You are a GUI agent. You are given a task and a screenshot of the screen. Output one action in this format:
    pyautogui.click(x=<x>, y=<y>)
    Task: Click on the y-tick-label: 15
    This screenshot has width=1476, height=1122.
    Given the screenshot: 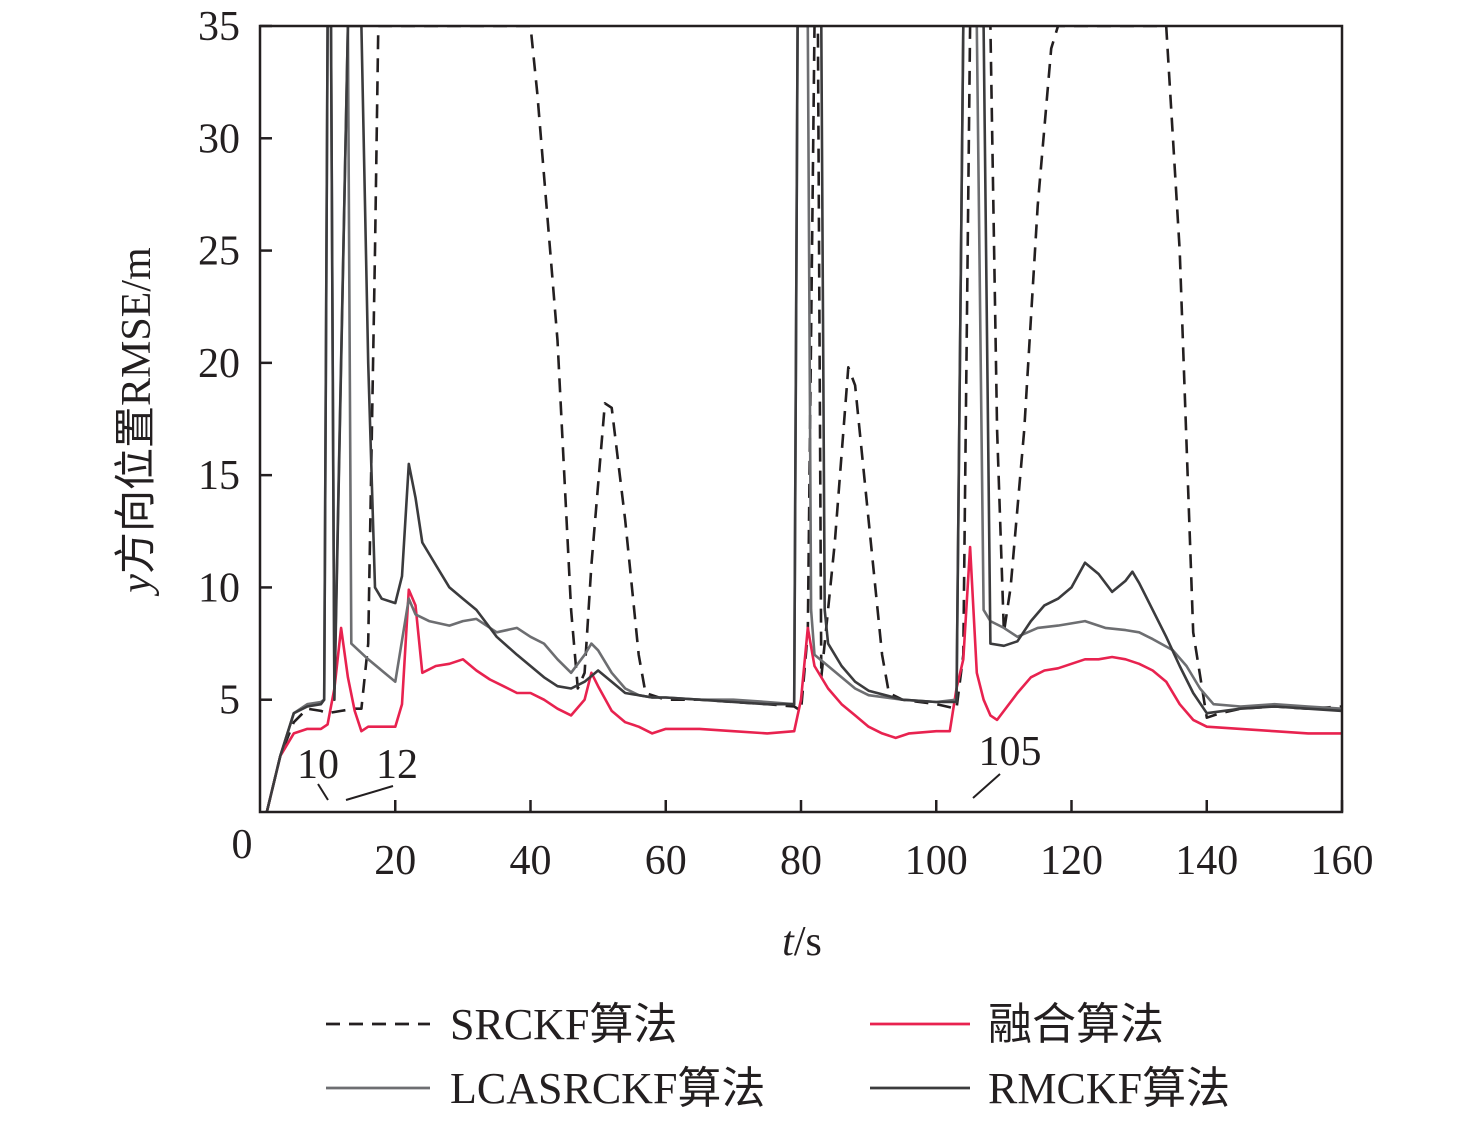 What is the action you would take?
    pyautogui.click(x=219, y=476)
    